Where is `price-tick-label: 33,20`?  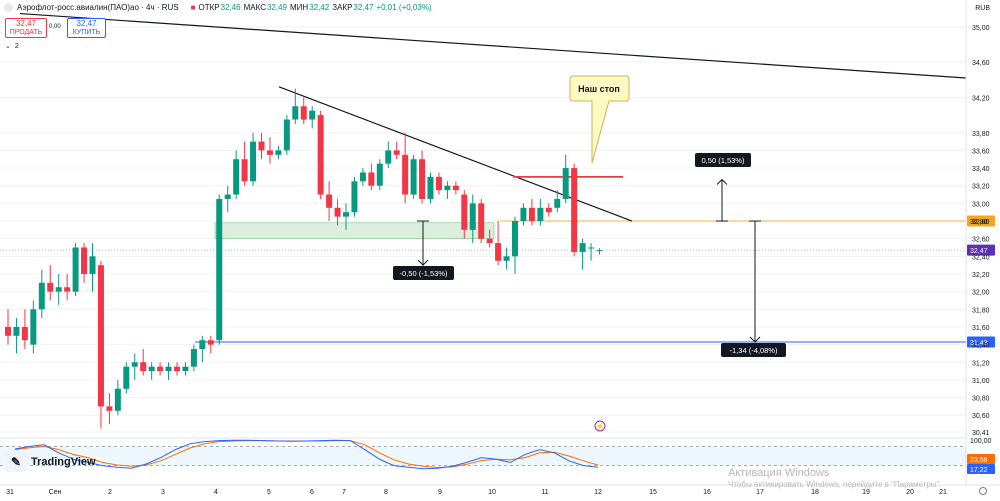 price-tick-label: 33,20 is located at coordinates (981, 187).